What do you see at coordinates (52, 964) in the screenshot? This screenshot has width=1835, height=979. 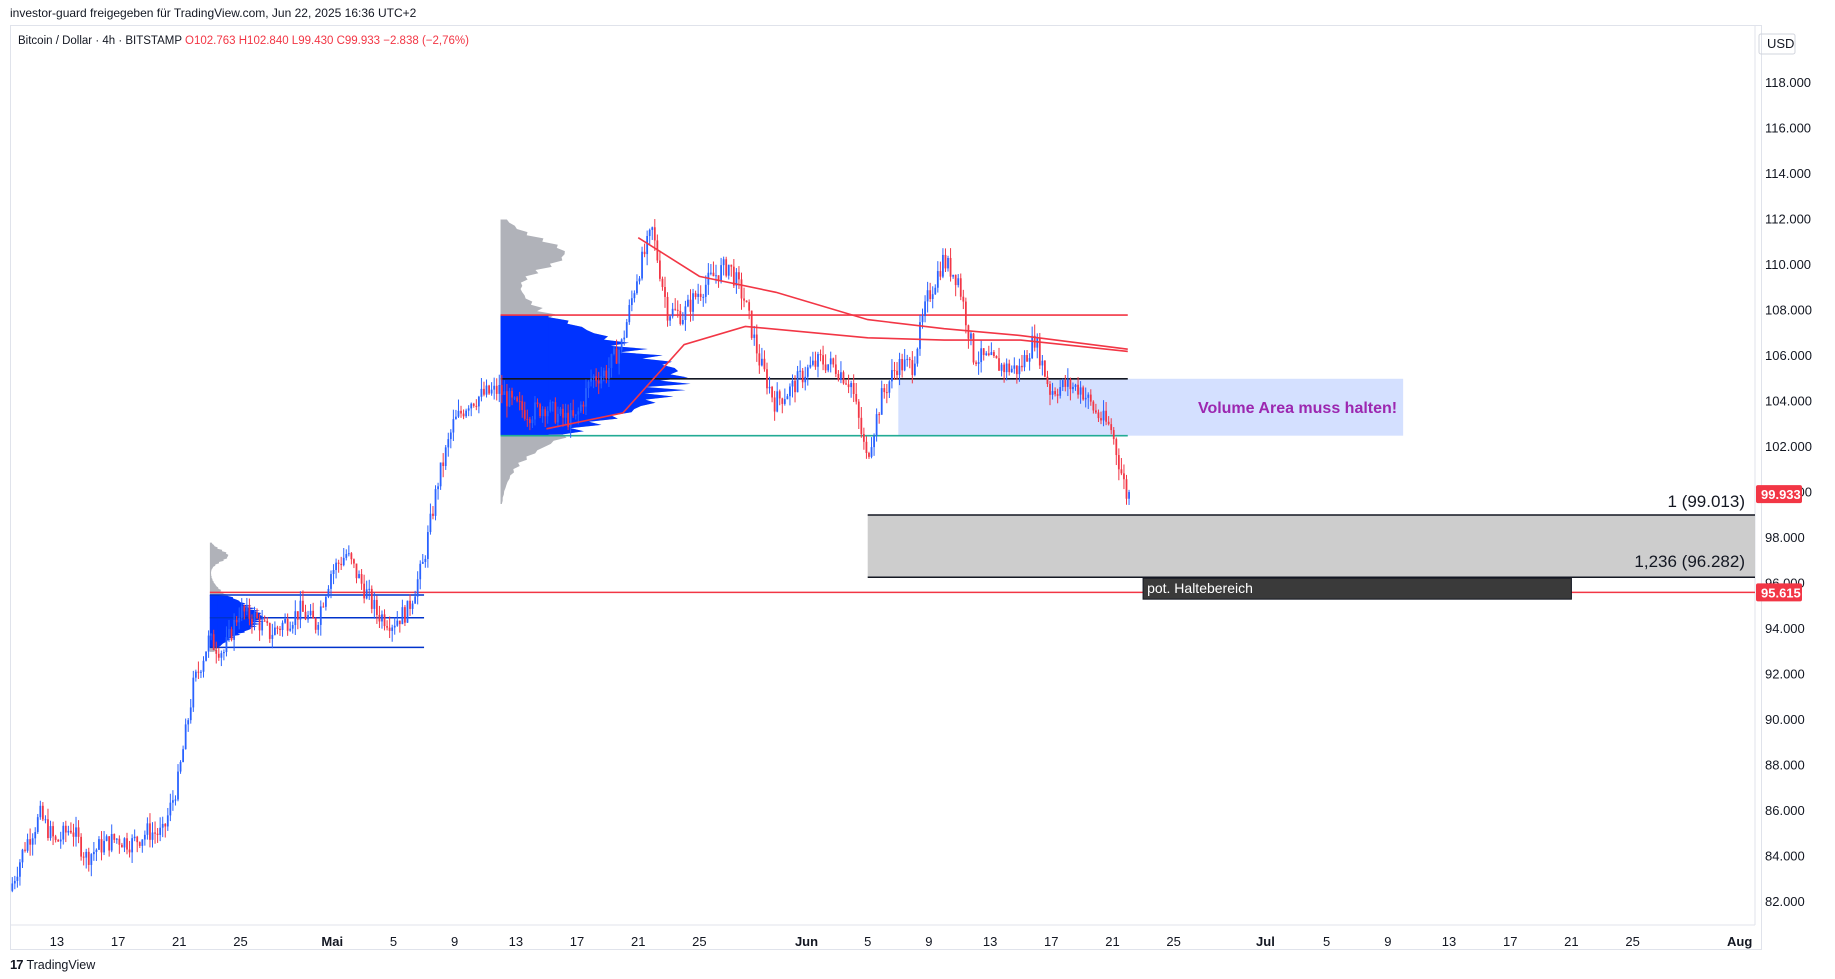 I see `tradingview-logo: 17 TradingView` at bounding box center [52, 964].